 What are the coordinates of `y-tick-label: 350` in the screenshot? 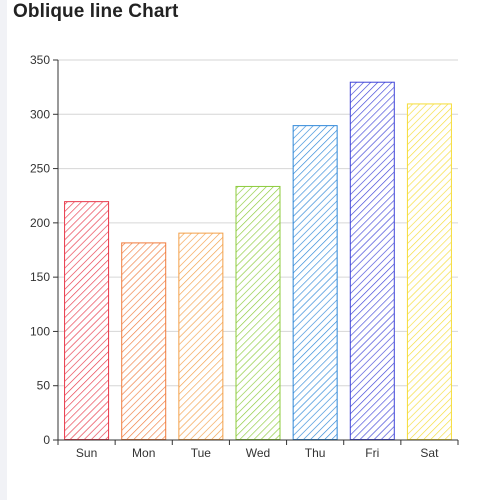 It's located at (40, 60).